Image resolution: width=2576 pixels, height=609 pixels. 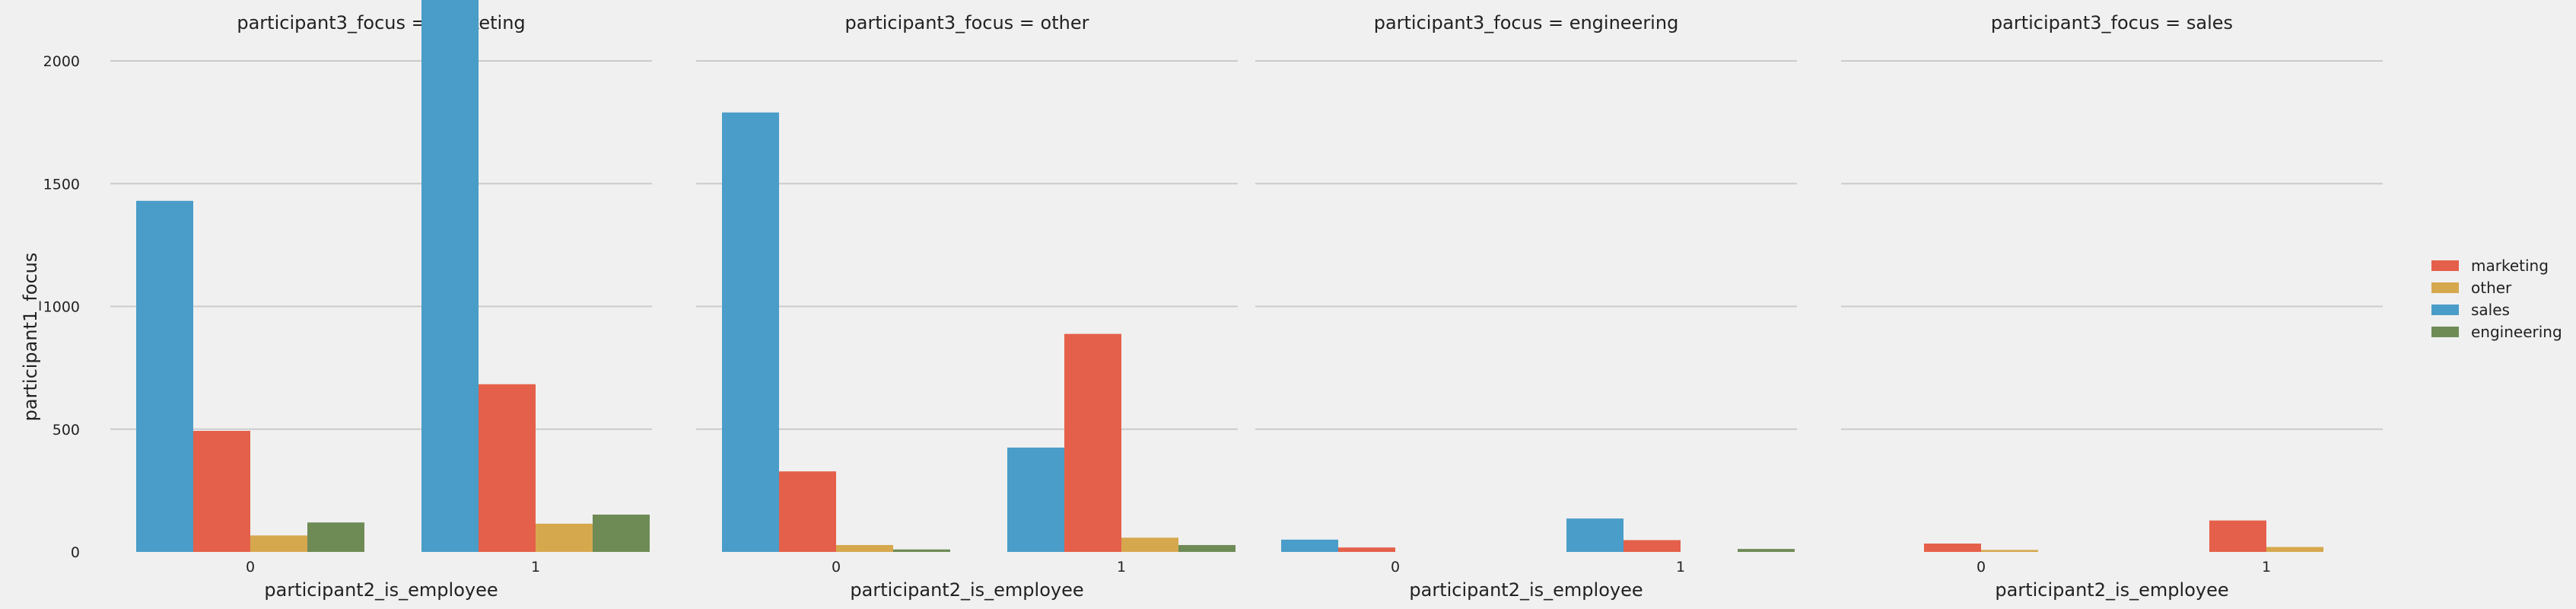 What do you see at coordinates (2445, 287) in the screenshot?
I see `legend-swatch-other` at bounding box center [2445, 287].